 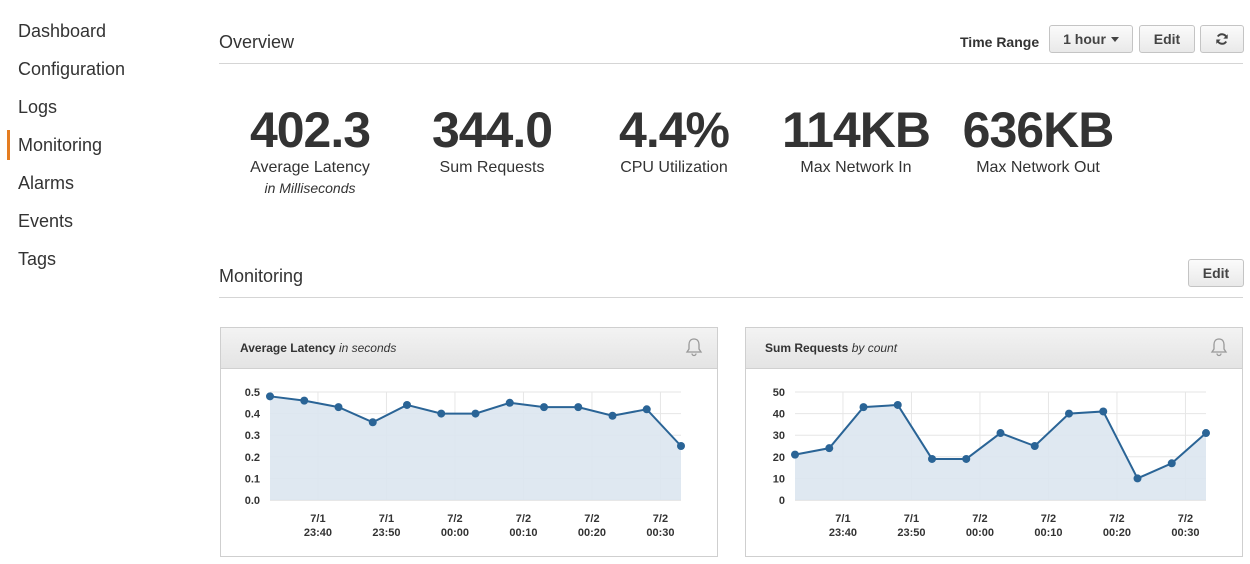 I want to click on stat-max-network-in: 114KB Max Network In, so click(x=856, y=140).